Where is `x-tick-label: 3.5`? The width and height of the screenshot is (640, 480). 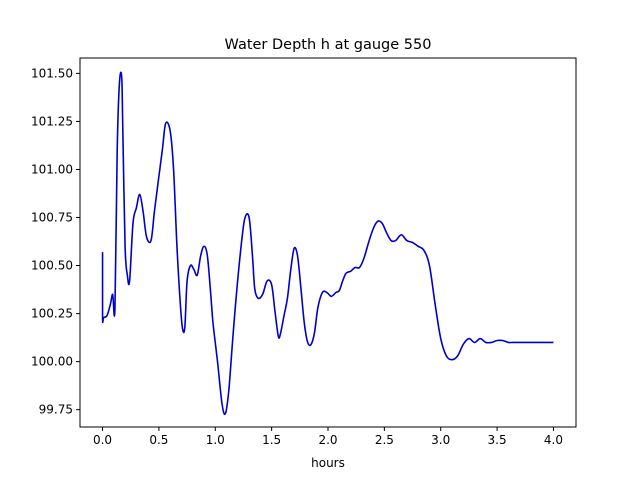 x-tick-label: 3.5 is located at coordinates (497, 440).